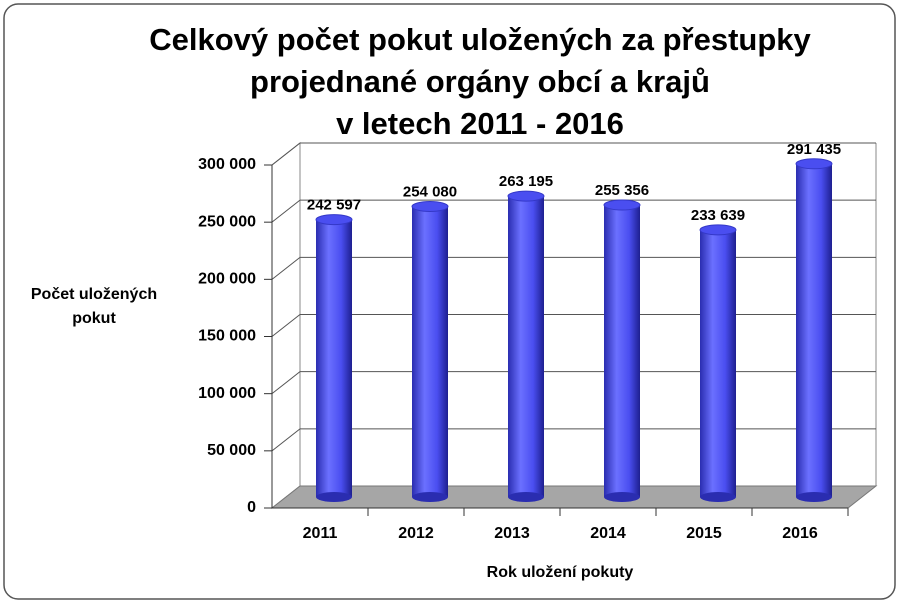 The height and width of the screenshot is (603, 899). What do you see at coordinates (800, 533) in the screenshot?
I see `x-tick-label: 2016` at bounding box center [800, 533].